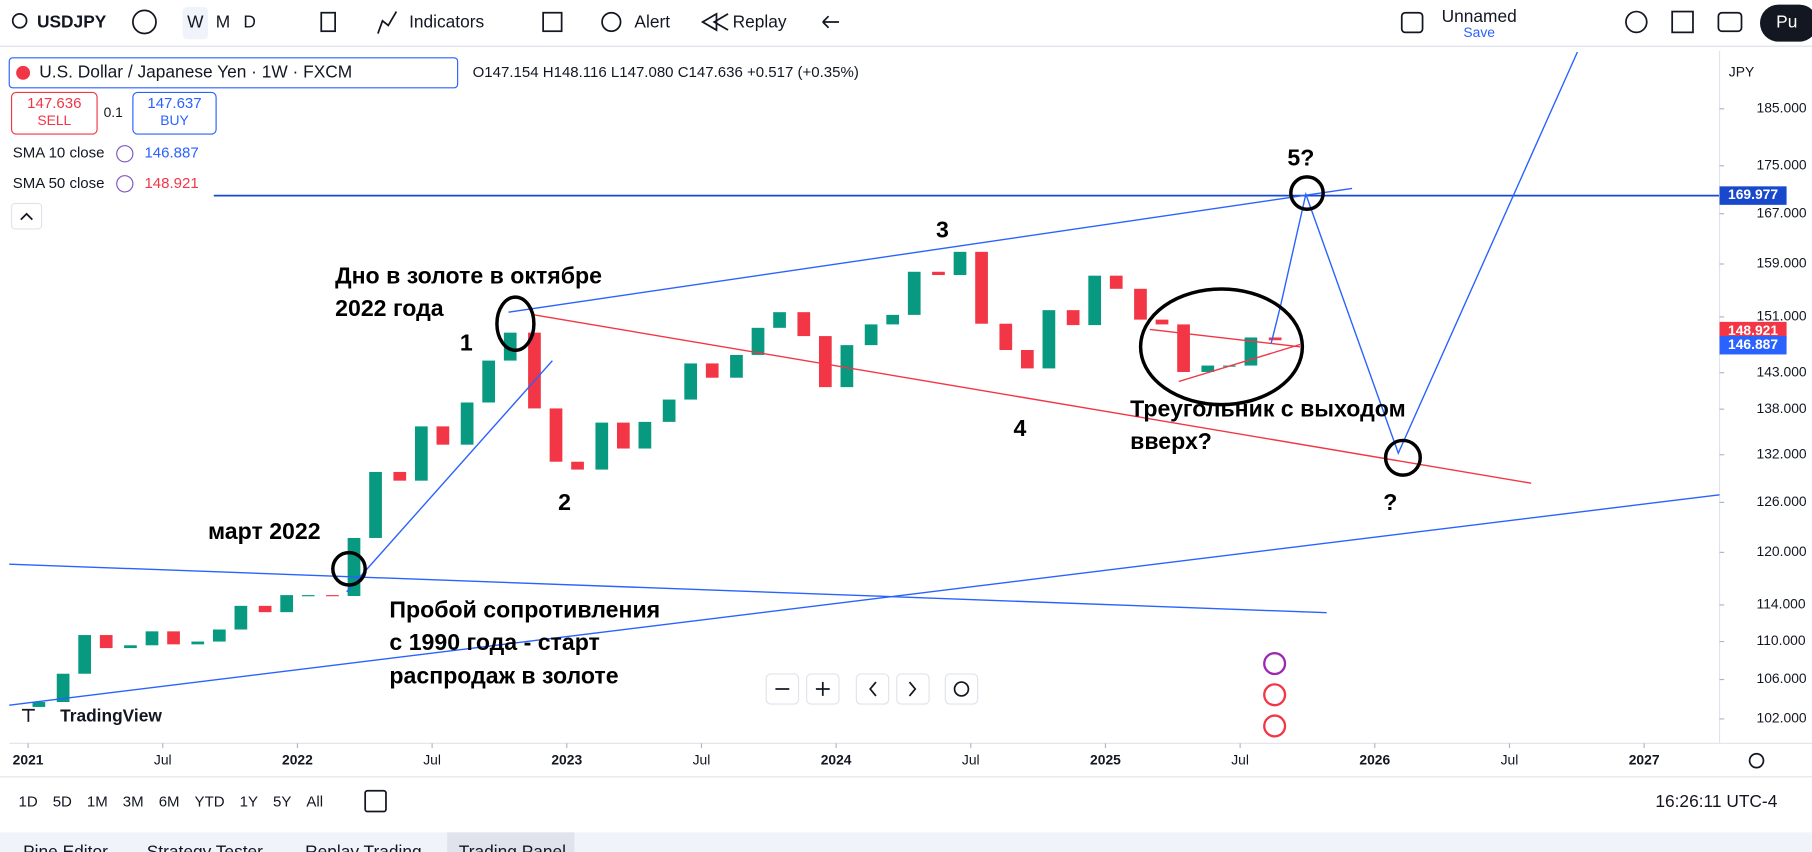  What do you see at coordinates (62, 801) in the screenshot?
I see `range-button: 5D` at bounding box center [62, 801].